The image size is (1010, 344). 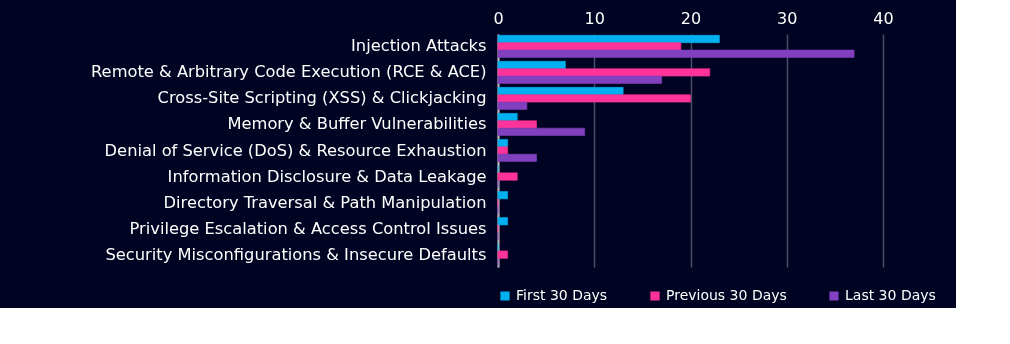 What do you see at coordinates (308, 228) in the screenshot?
I see `y-tick-label: Privilege Escalation & Access Control Issues` at bounding box center [308, 228].